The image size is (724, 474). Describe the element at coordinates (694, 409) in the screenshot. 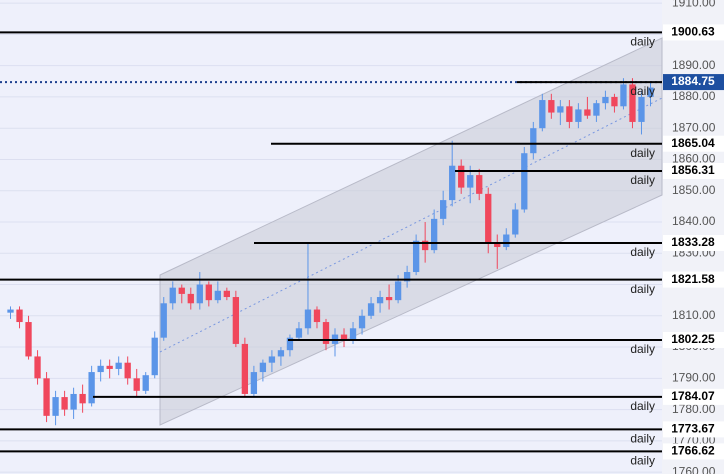

I see `y-tick-label: 1780.00` at that location.